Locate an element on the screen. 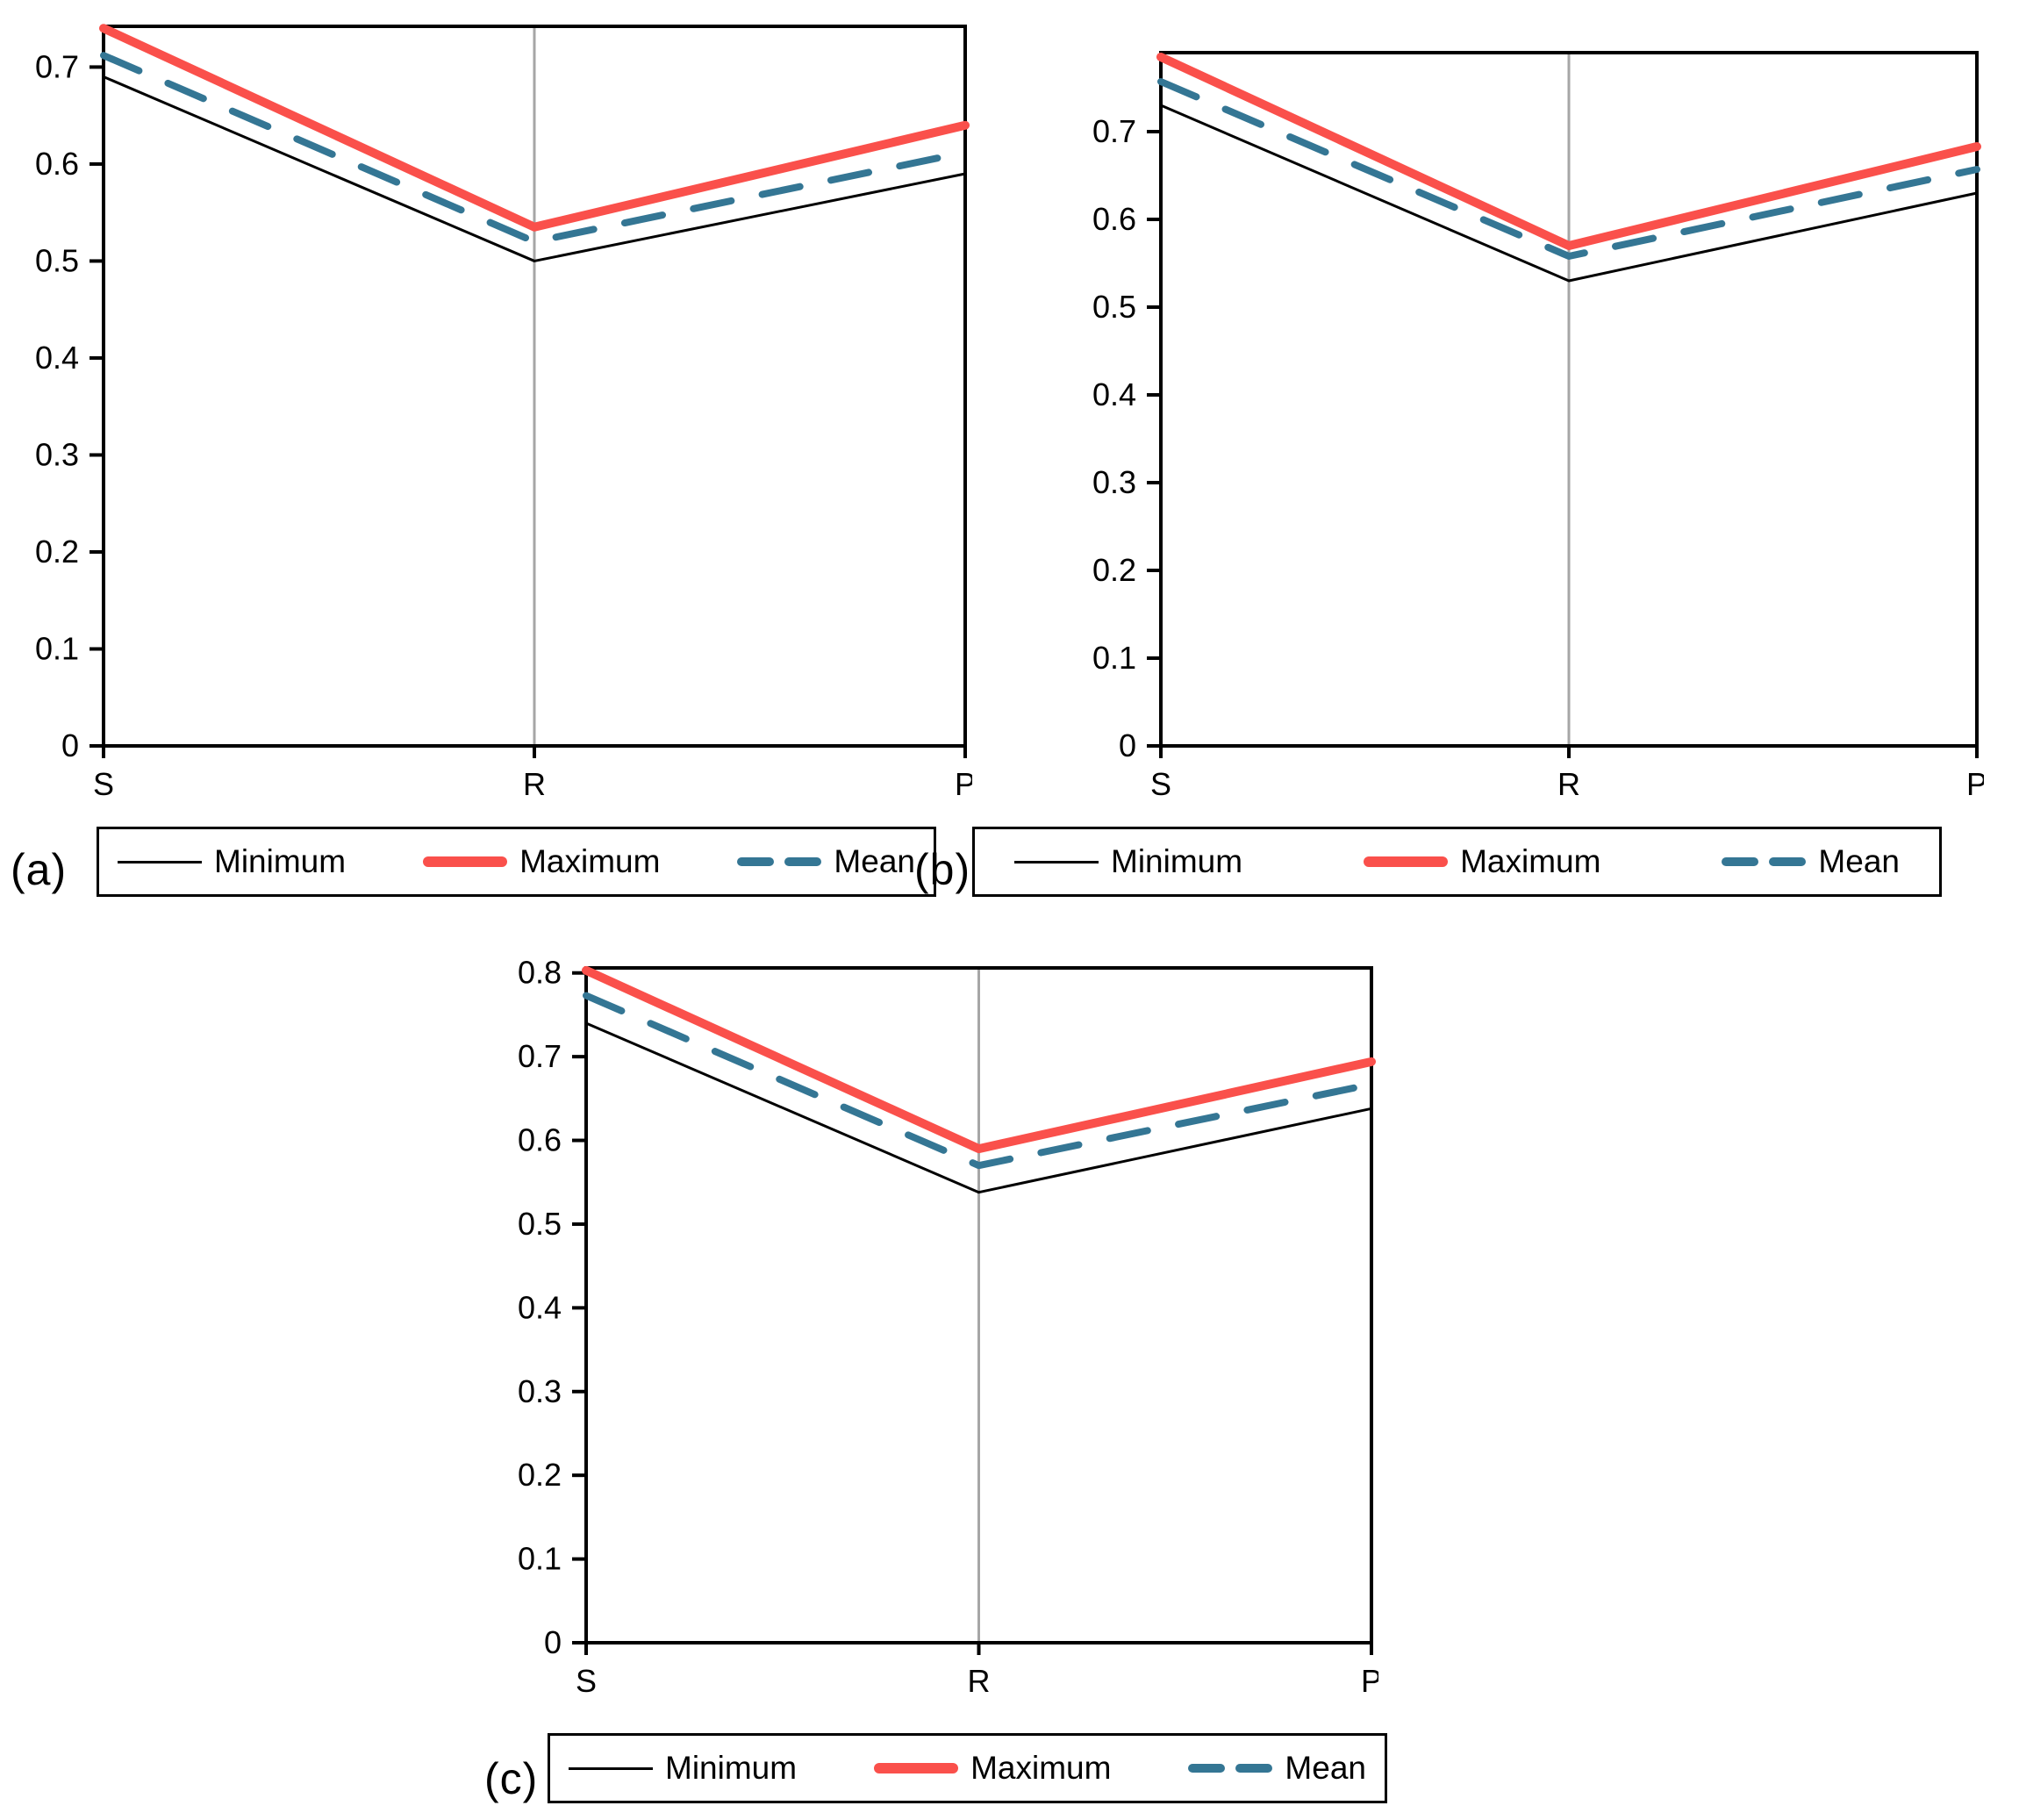 The width and height of the screenshot is (2019, 1820). y-axis-tick-label: 0.8 is located at coordinates (540, 976).